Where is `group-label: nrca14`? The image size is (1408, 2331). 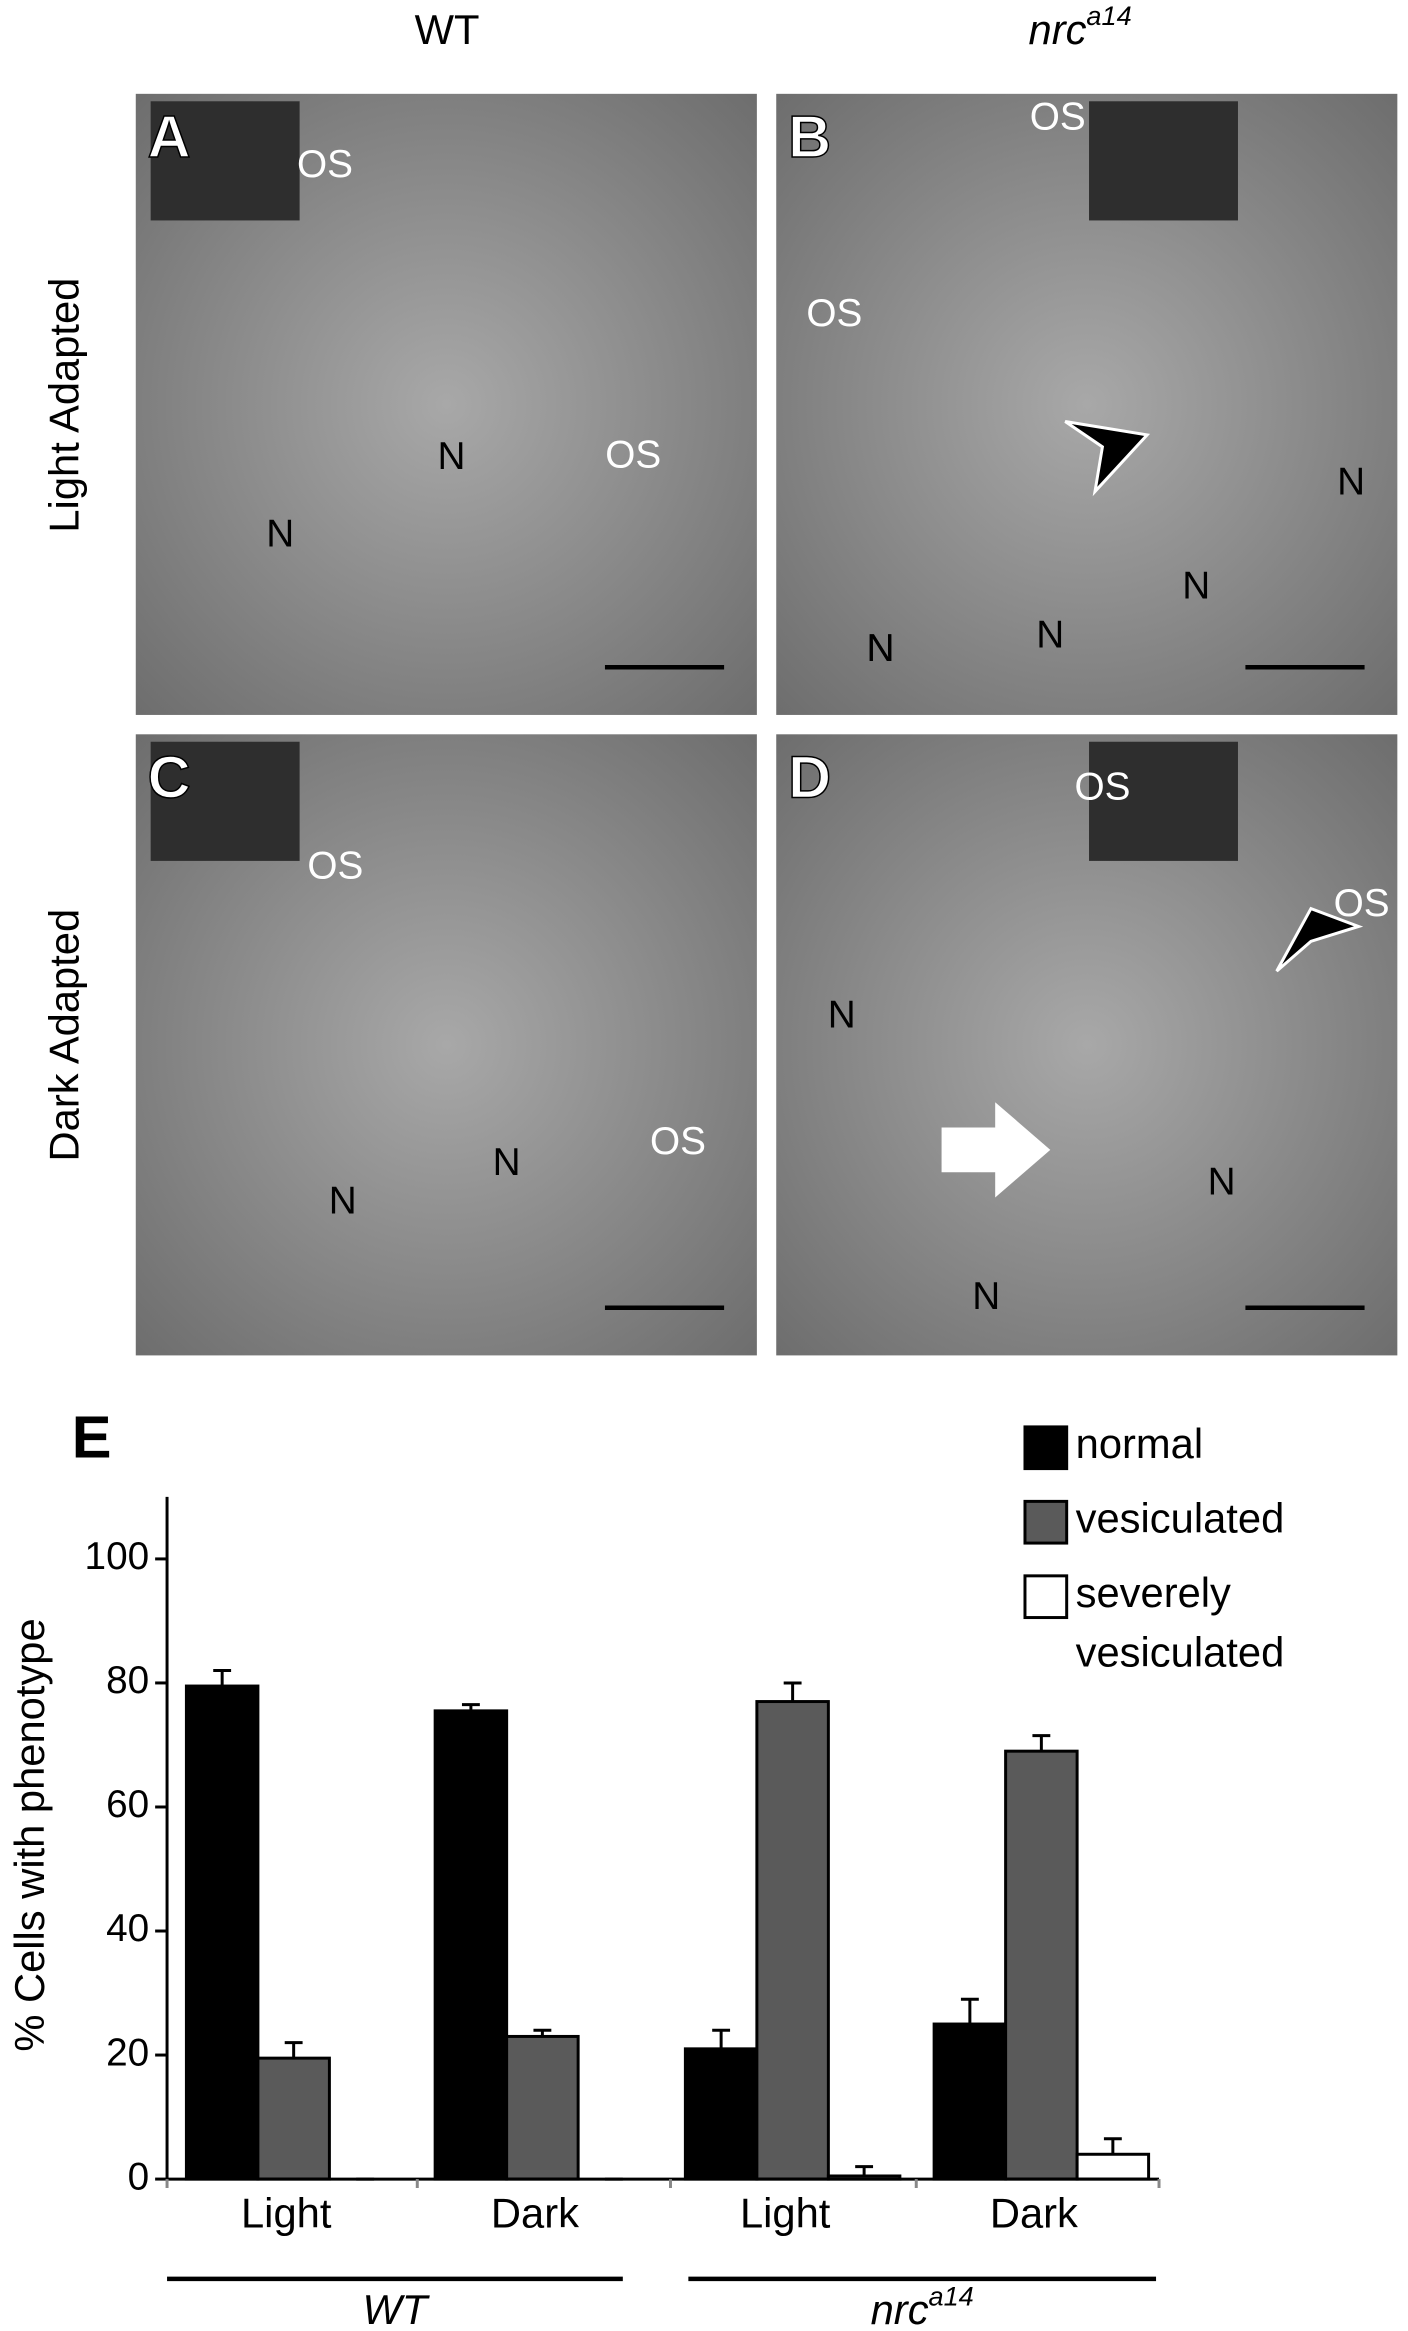 group-label: nrca14 is located at coordinates (922, 2306).